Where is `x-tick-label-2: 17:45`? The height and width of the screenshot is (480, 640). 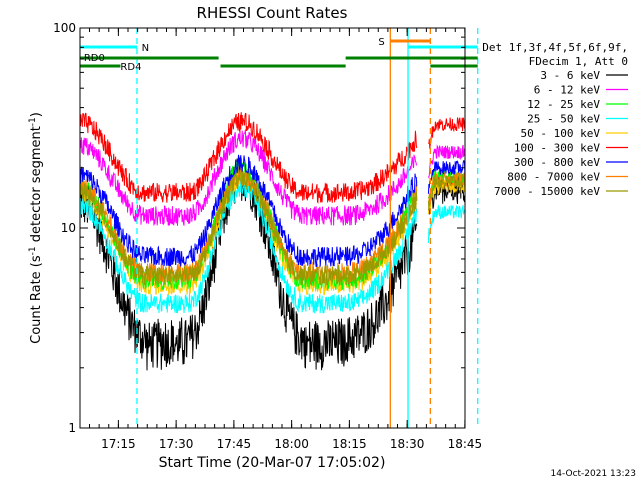
x-tick-label-2: 17:45 is located at coordinates (234, 444).